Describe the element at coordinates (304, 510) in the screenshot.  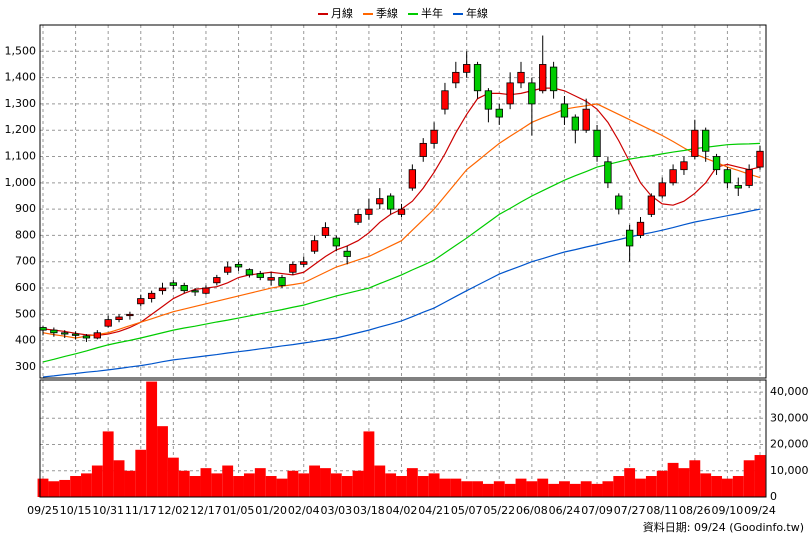
I see `x-tick-label: 02/04` at that location.